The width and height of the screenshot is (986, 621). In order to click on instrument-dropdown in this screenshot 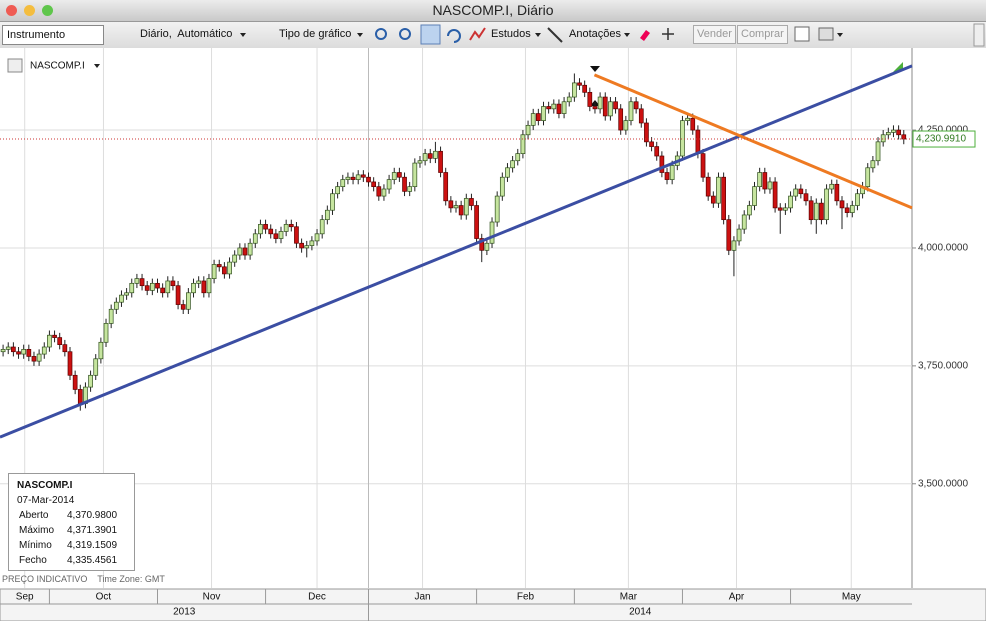, I will do `click(97, 66)`.